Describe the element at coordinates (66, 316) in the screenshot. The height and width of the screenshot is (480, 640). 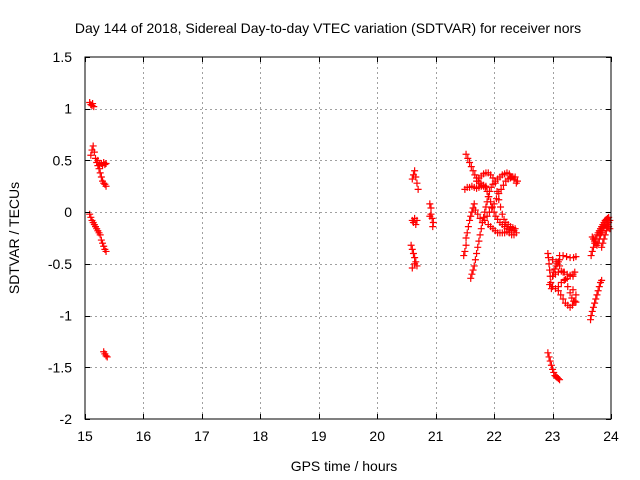
I see `y-tick-label: -1` at that location.